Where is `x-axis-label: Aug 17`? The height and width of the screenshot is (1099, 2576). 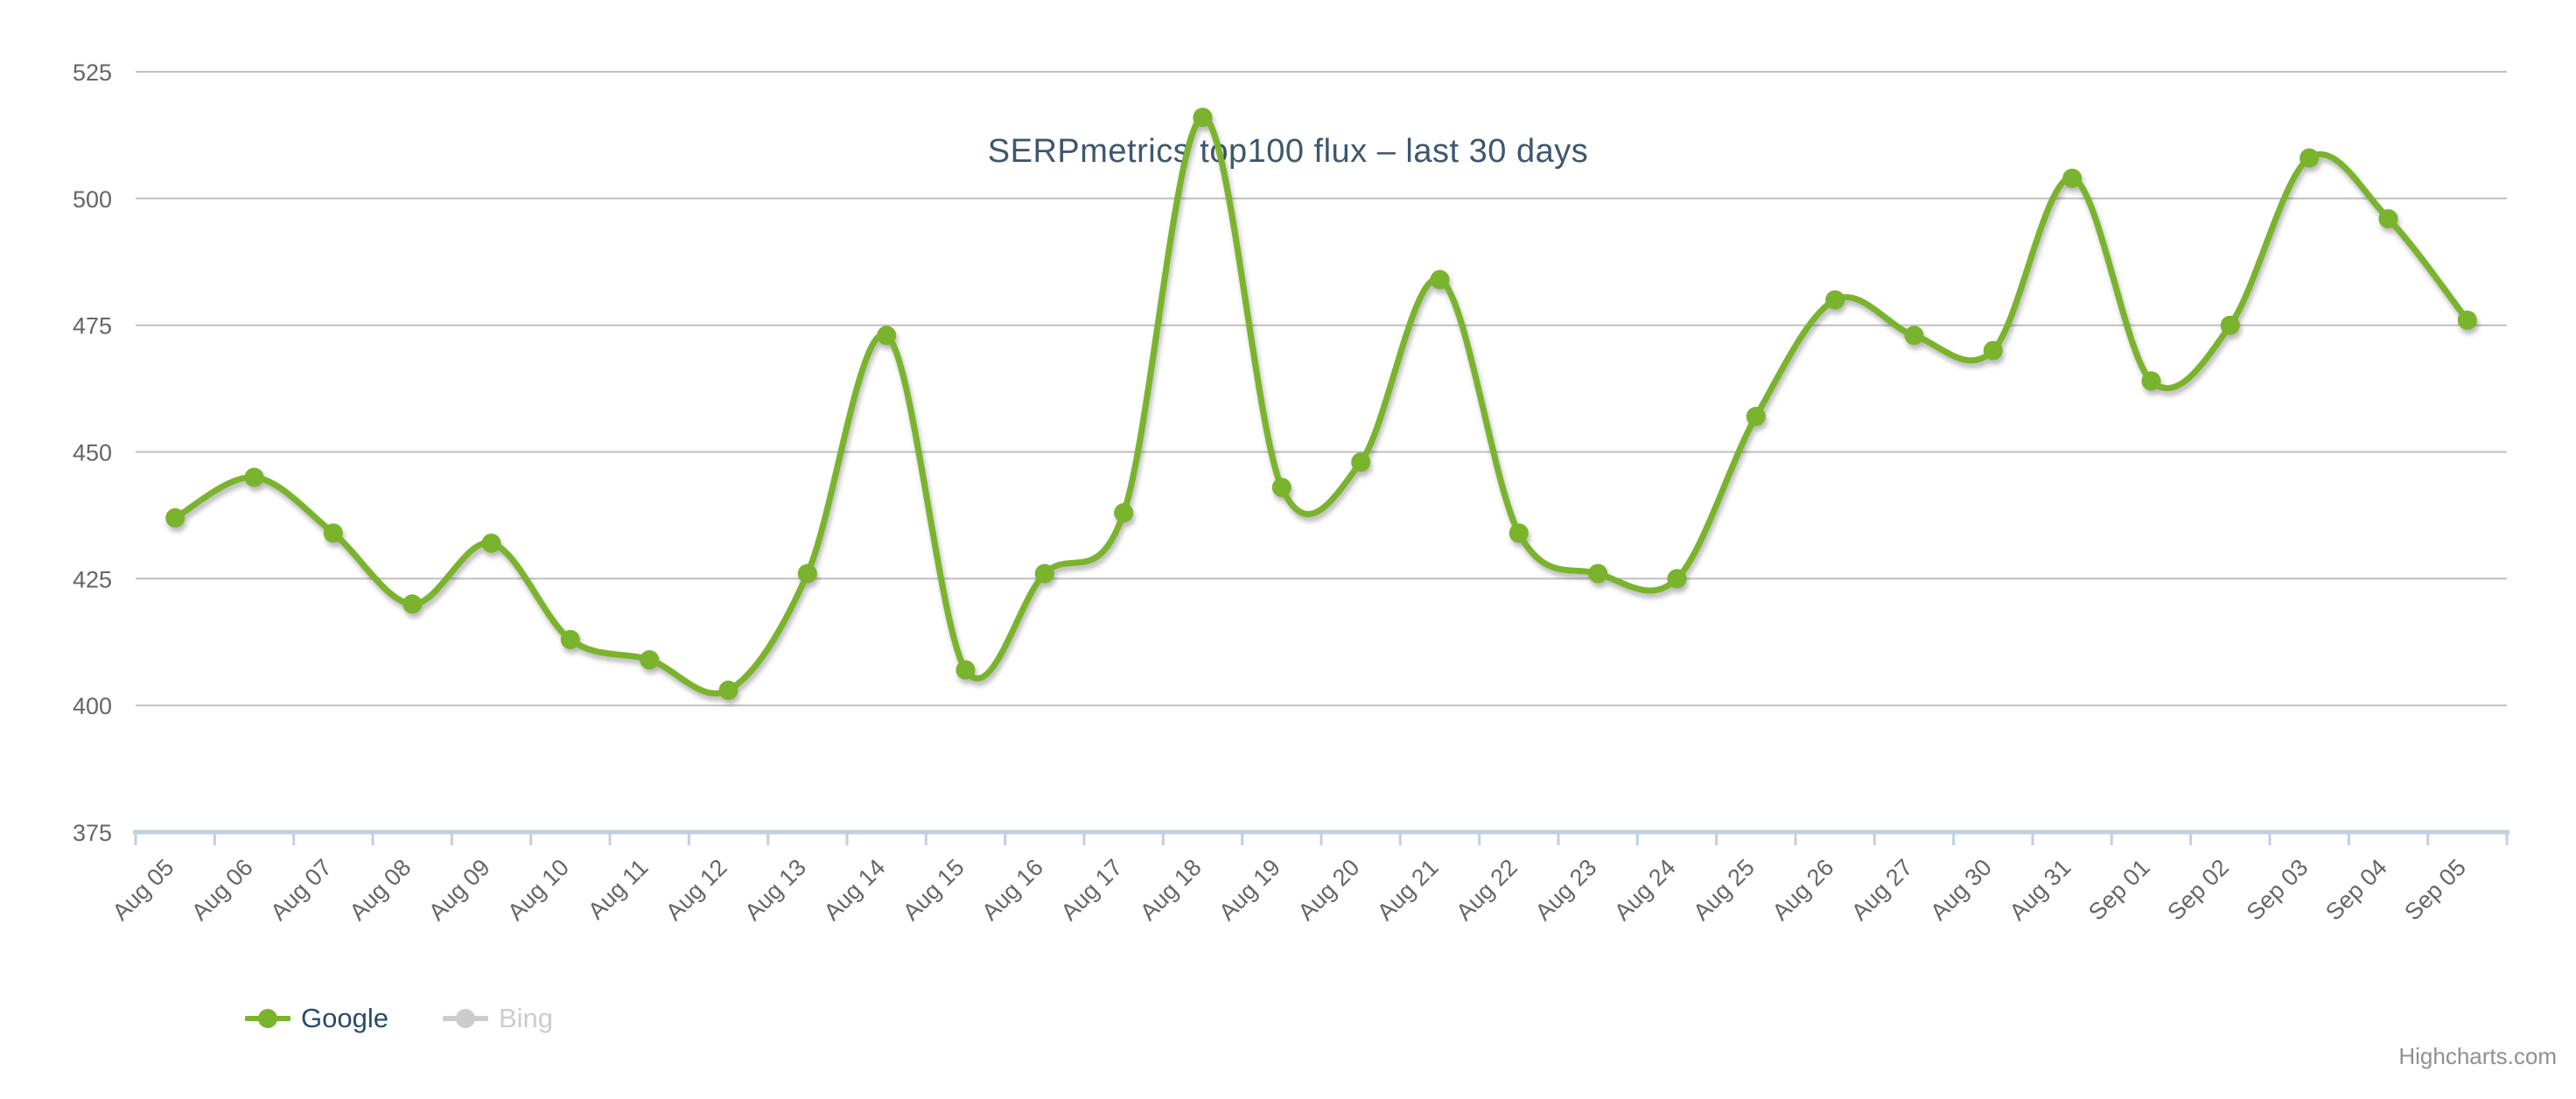 x-axis-label: Aug 17 is located at coordinates (1092, 890).